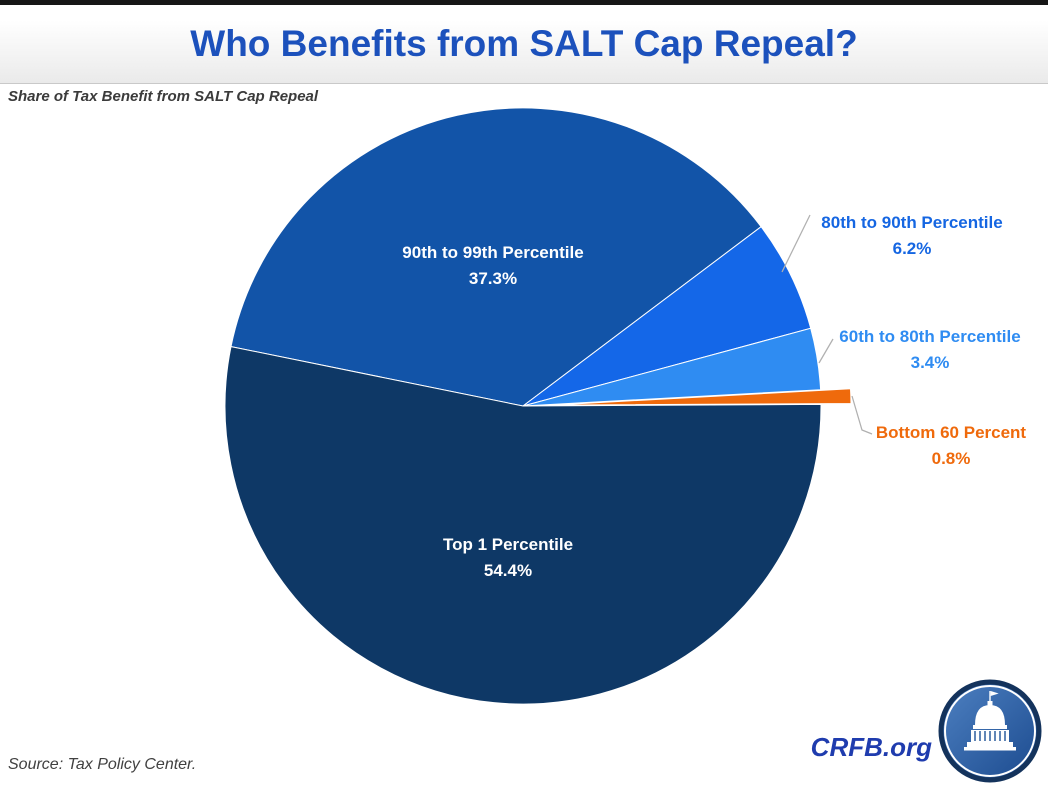 The height and width of the screenshot is (785, 1048). What do you see at coordinates (508, 544) in the screenshot?
I see `slice-label-top1-name: Top 1 Percentile` at bounding box center [508, 544].